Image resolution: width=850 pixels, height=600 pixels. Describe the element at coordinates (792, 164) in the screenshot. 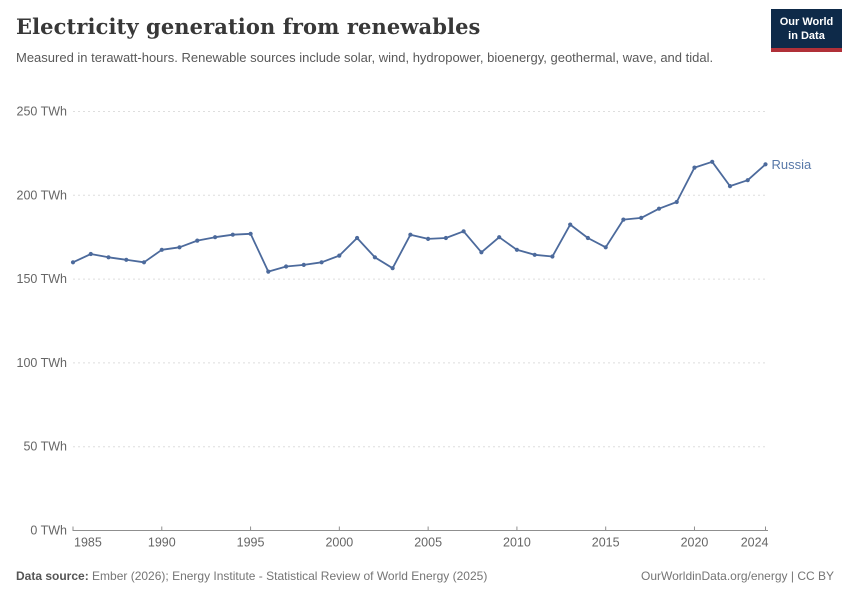

I see `series-label-russia: Russia` at that location.